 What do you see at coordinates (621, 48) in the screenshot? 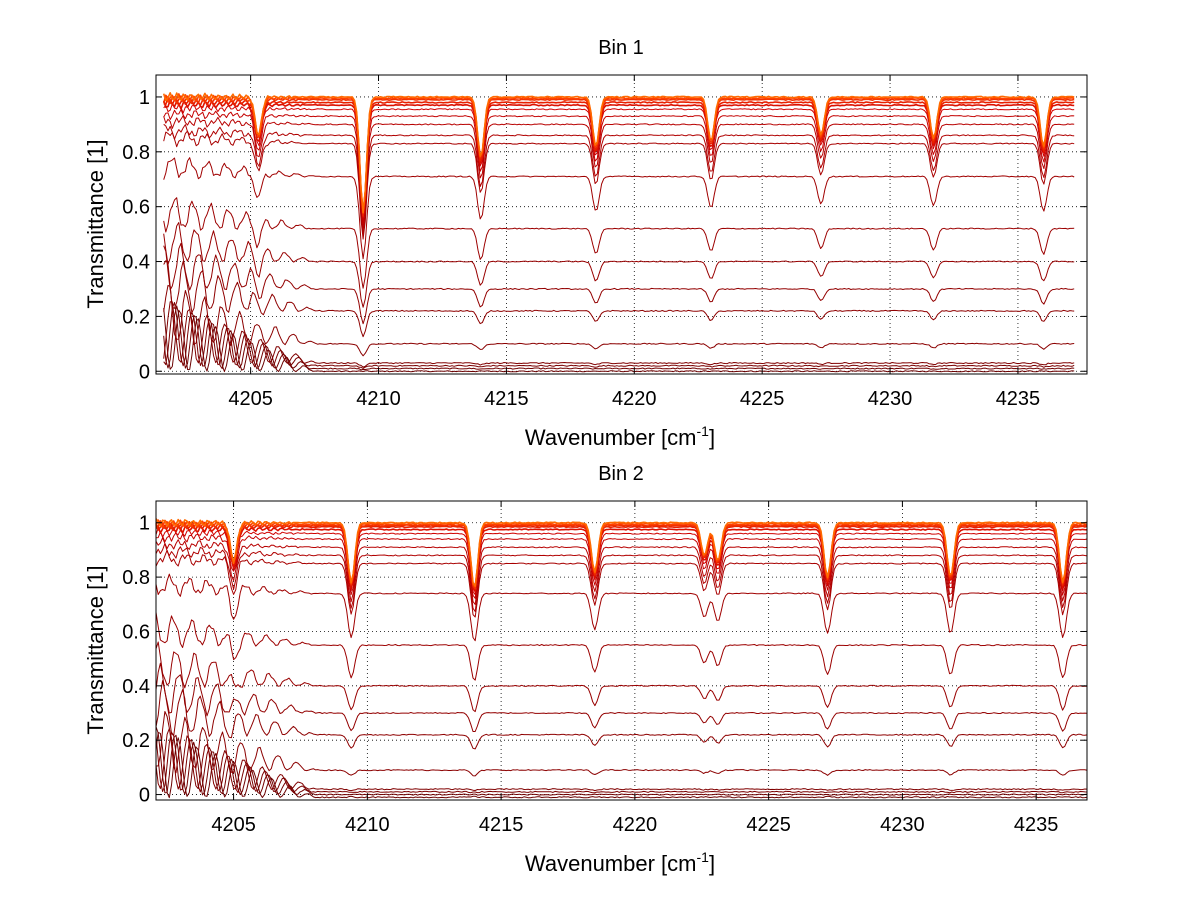
I see `chart-title: Bin 1` at bounding box center [621, 48].